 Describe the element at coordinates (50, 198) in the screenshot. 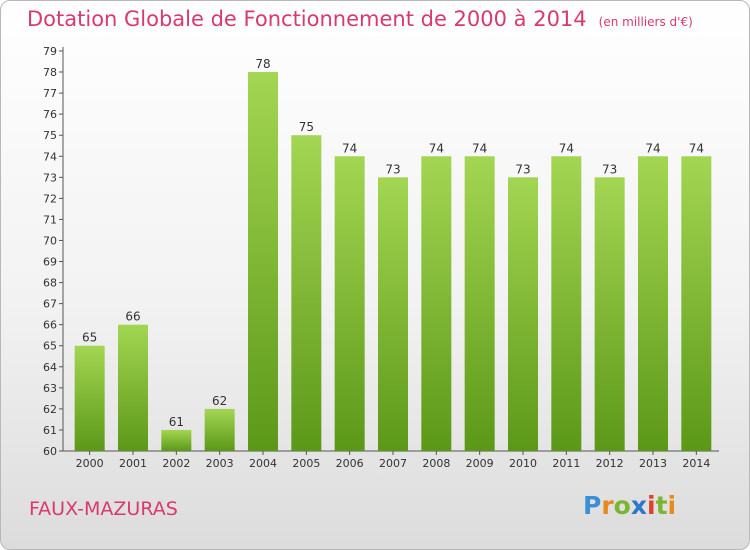

I see `y-tick-label: 72` at that location.